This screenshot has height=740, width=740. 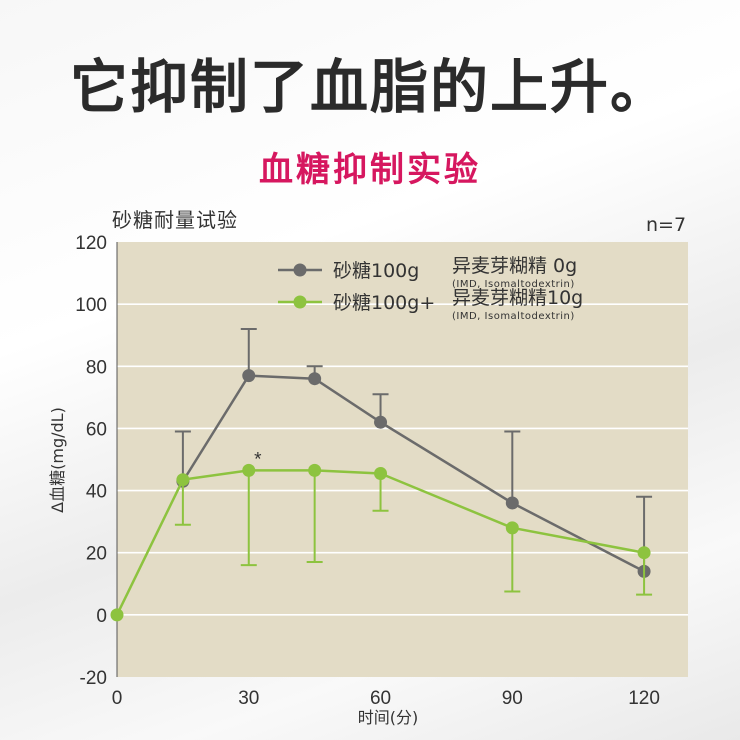 What do you see at coordinates (384, 303) in the screenshot?
I see `legend-label: 砂糖100g+` at bounding box center [384, 303].